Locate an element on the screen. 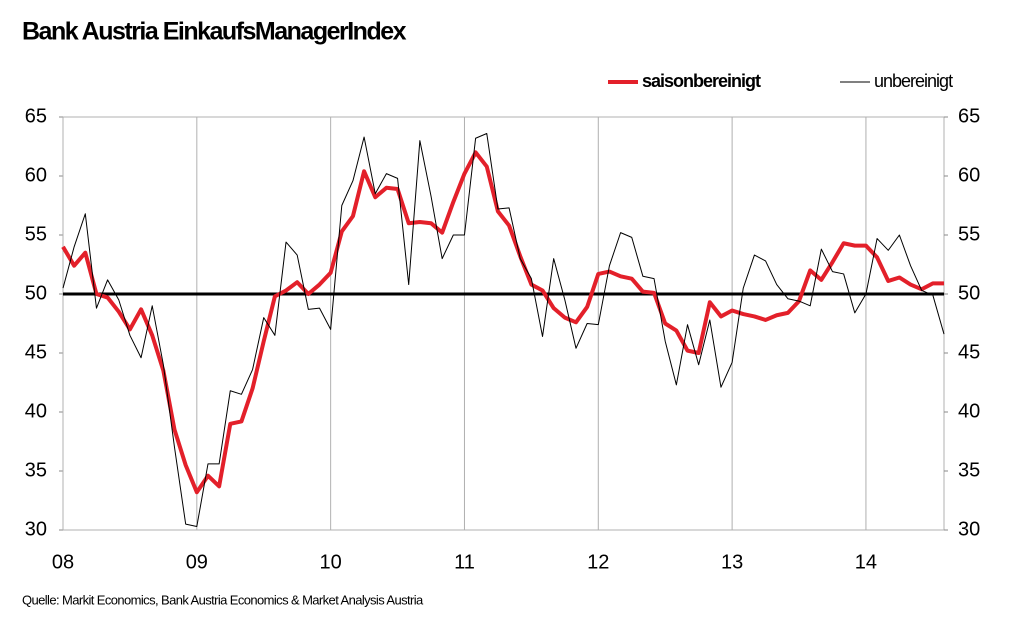 The width and height of the screenshot is (1024, 636). y-tick-label: 55 is located at coordinates (36, 234).